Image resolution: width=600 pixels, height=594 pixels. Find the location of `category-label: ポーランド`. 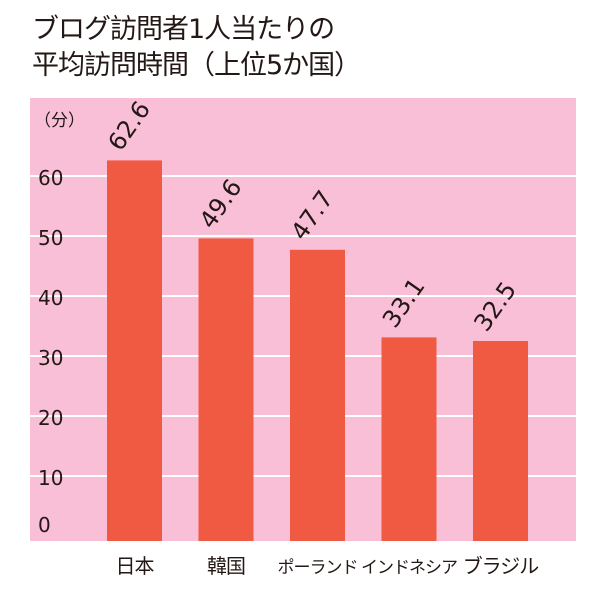

category-label: ポーランド is located at coordinates (318, 568).